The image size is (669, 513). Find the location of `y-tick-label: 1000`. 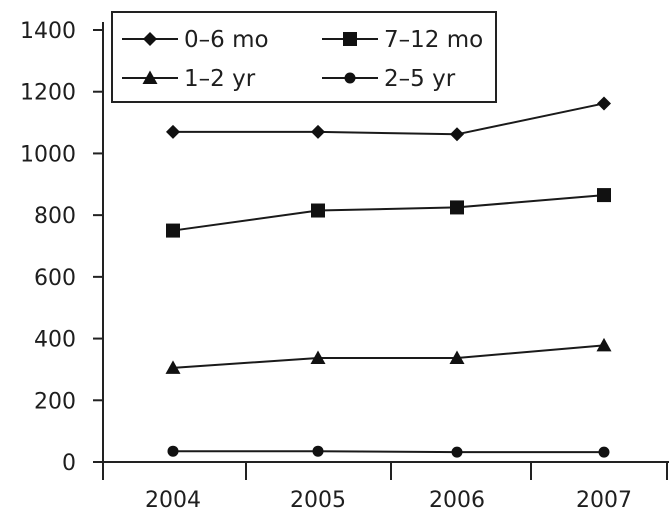

y-tick-label: 1000 is located at coordinates (48, 154).